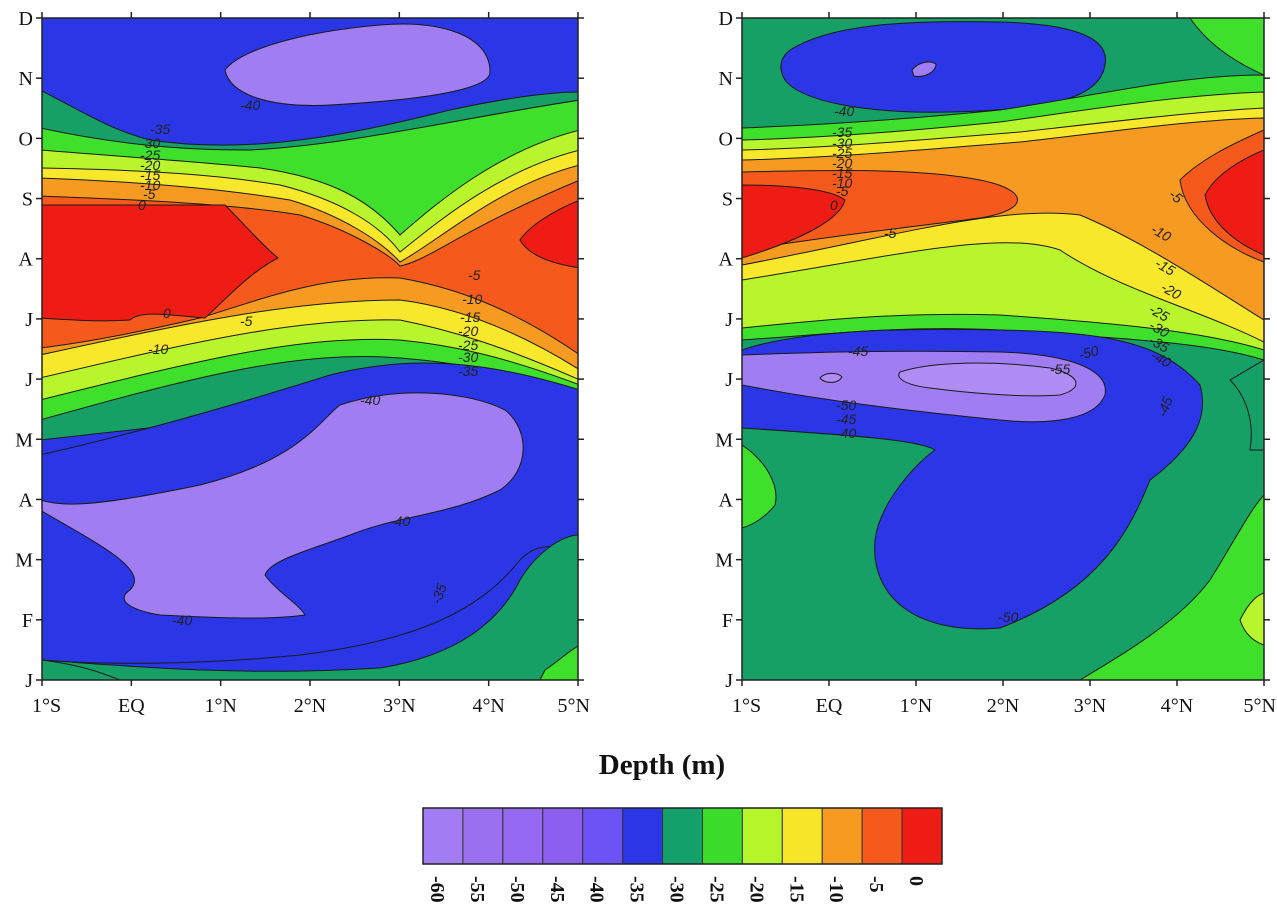  I want to click on right-bottom-green, so click(1171, 587).